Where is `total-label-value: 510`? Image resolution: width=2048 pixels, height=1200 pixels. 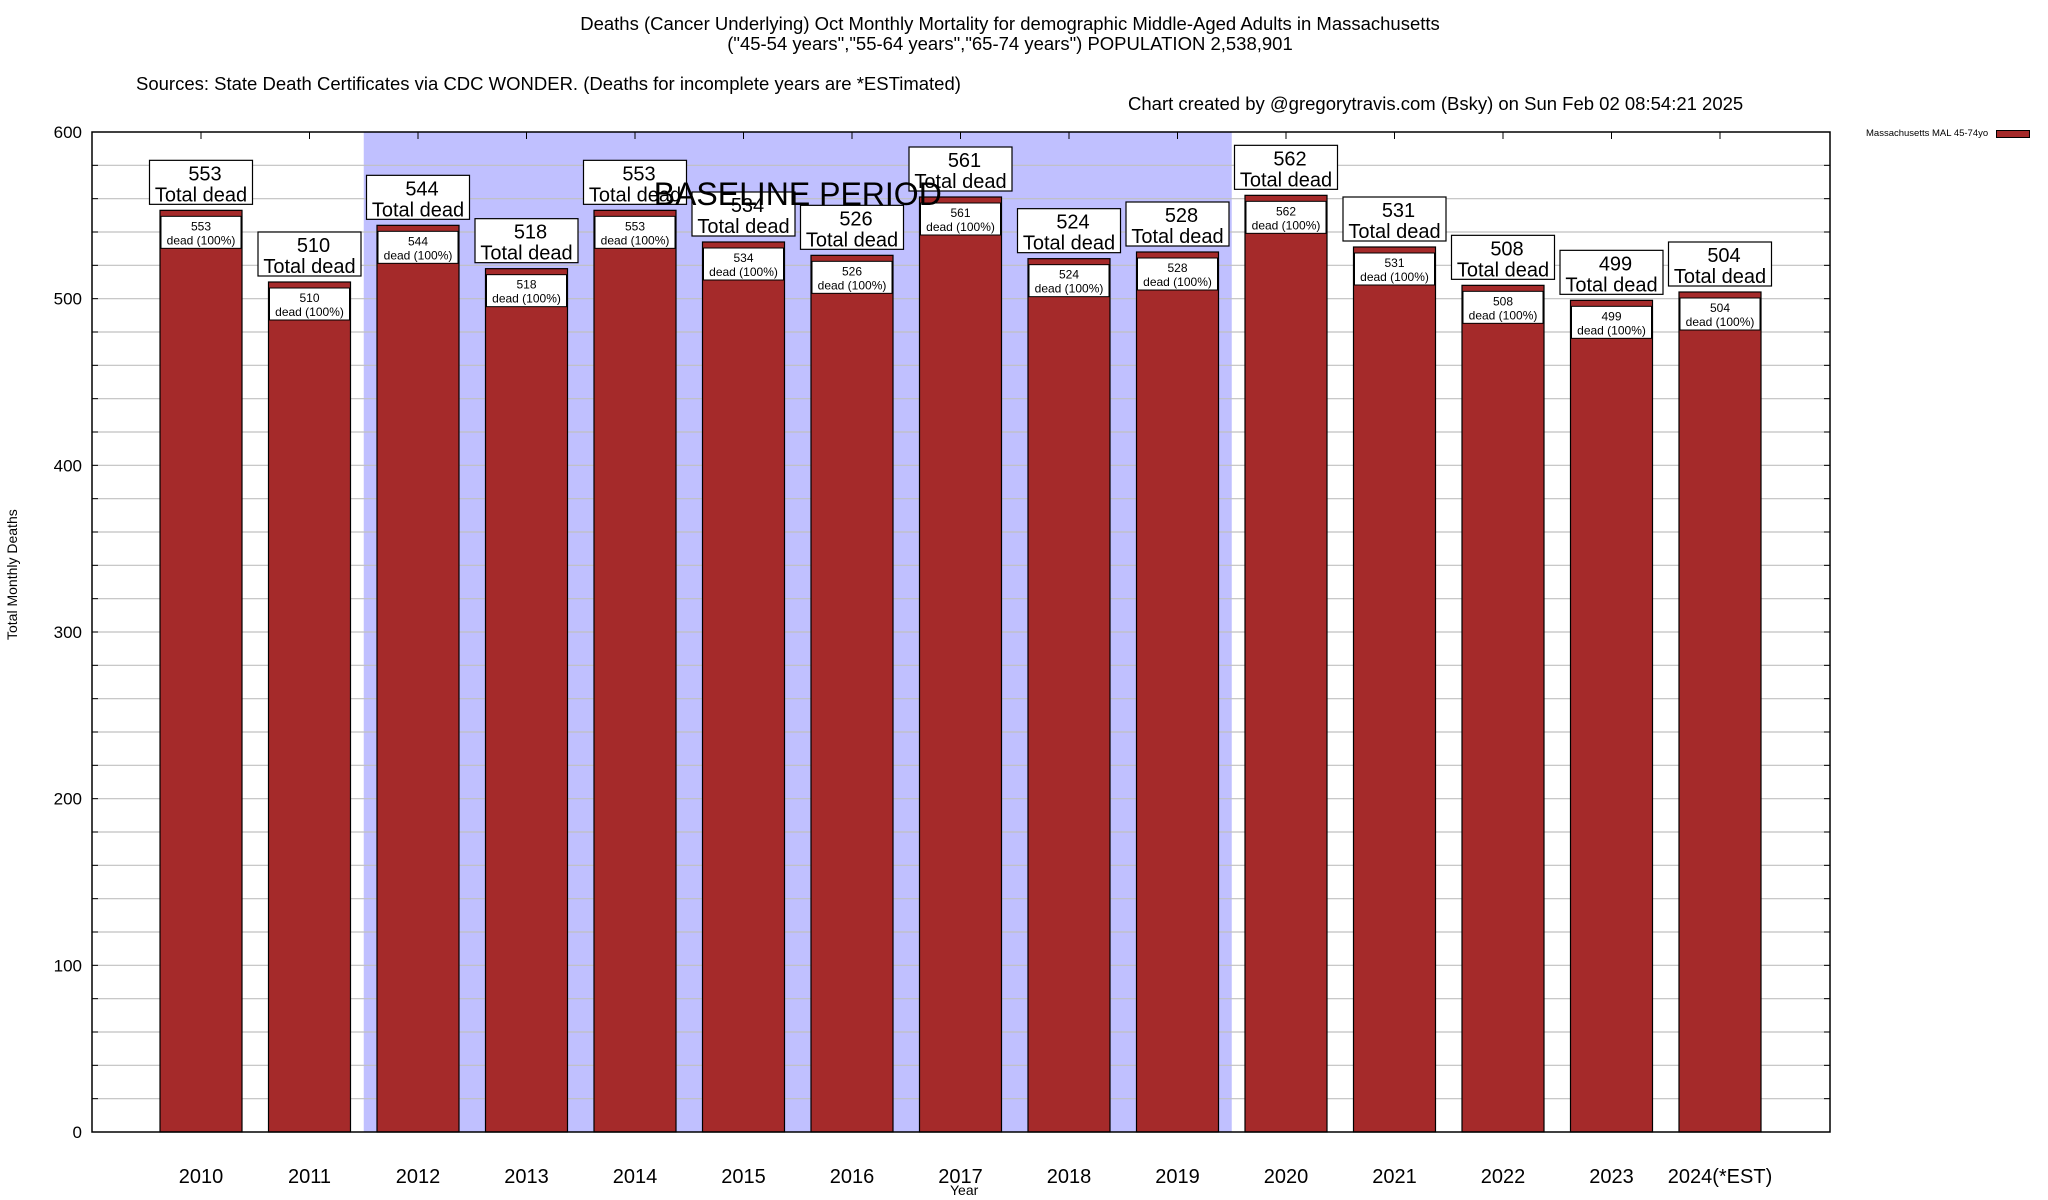 total-label-value: 510 is located at coordinates (313, 246).